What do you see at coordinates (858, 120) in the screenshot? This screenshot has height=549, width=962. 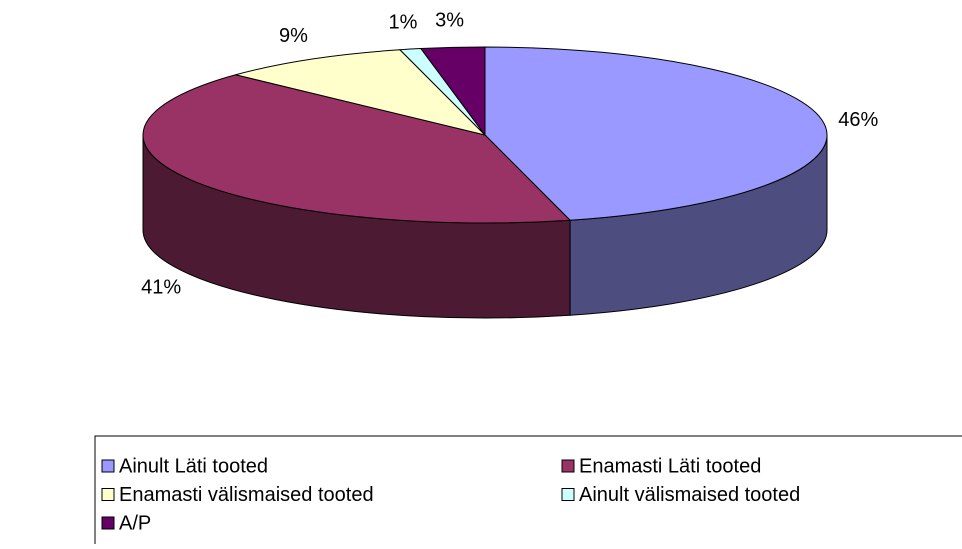 I see `data-label: 46%` at bounding box center [858, 120].